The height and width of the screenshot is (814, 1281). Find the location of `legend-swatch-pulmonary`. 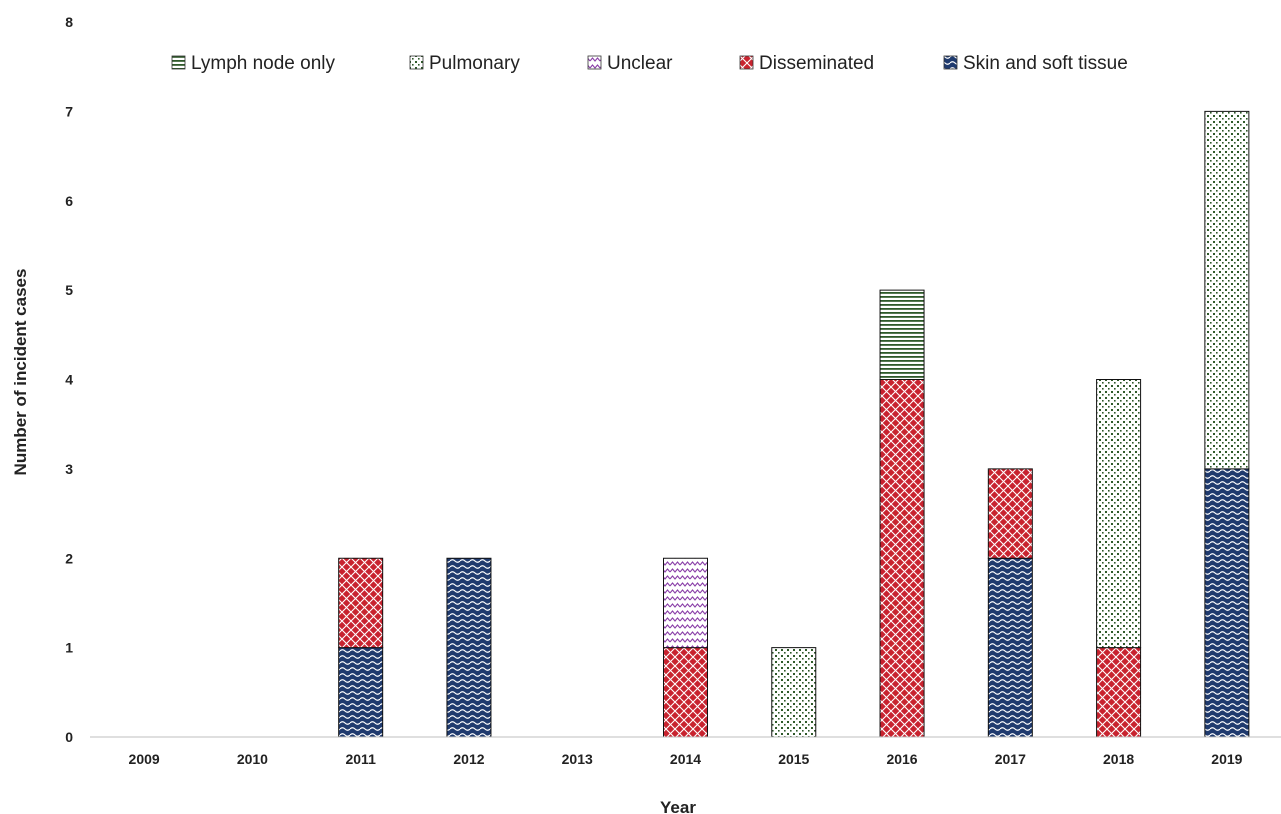

legend-swatch-pulmonary is located at coordinates (416, 62).